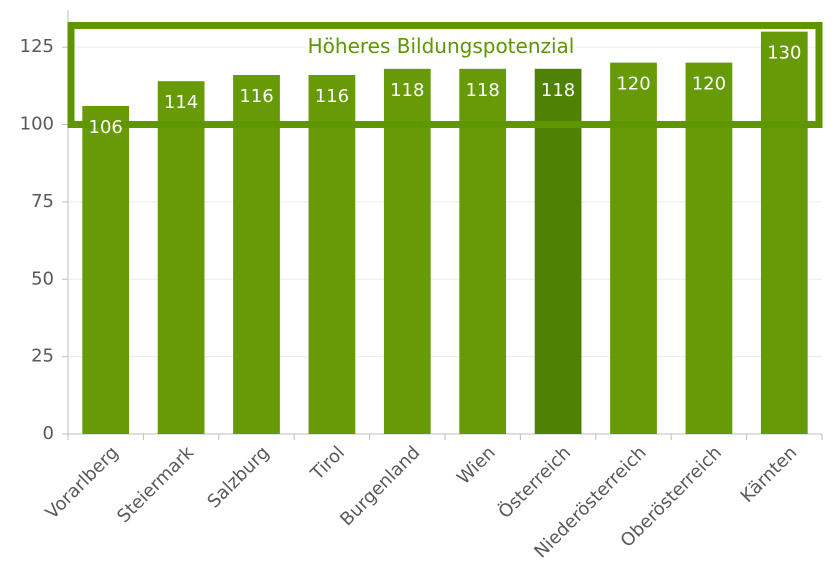  Describe the element at coordinates (42, 201) in the screenshot. I see `y-tick-label: 75` at that location.